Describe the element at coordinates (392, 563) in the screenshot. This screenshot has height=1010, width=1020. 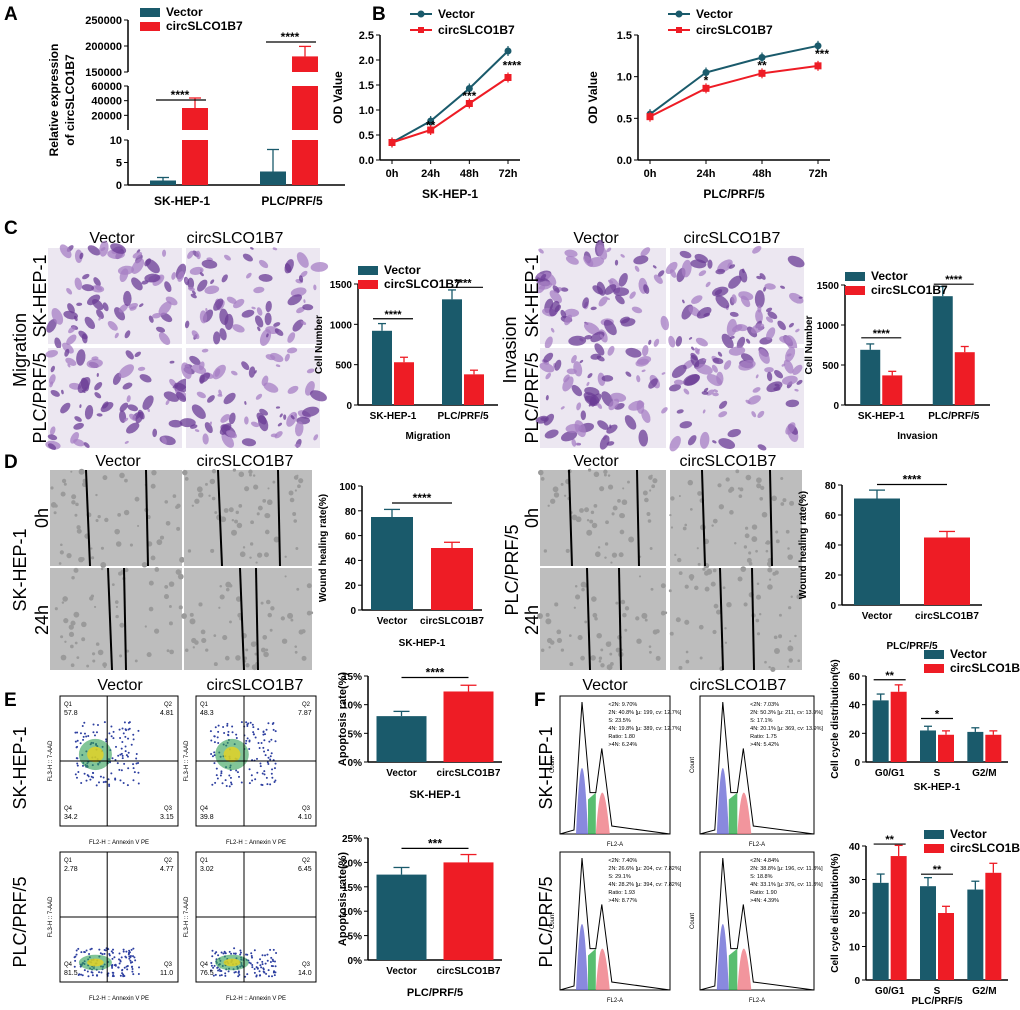
I see `bar-Vector` at that location.